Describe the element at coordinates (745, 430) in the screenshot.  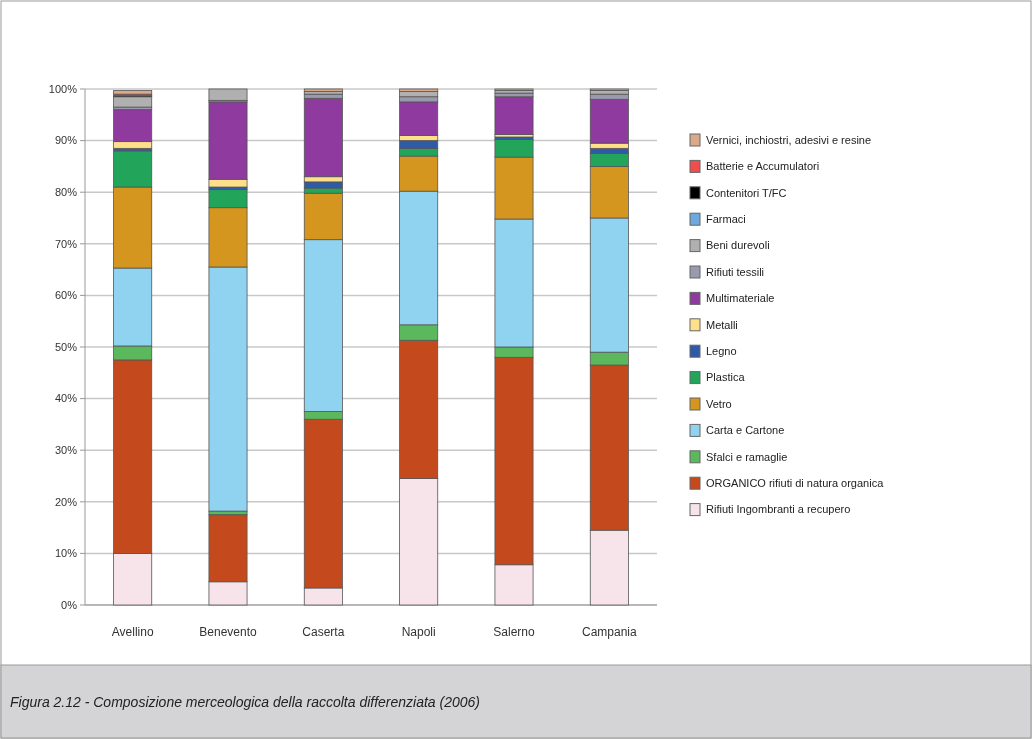
I see `legend-label: Carta e Cartone` at that location.